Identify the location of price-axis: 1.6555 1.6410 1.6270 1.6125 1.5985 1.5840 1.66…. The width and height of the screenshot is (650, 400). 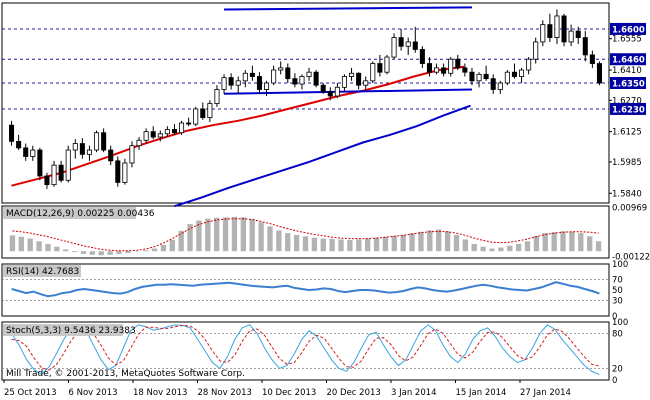
(627, 110).